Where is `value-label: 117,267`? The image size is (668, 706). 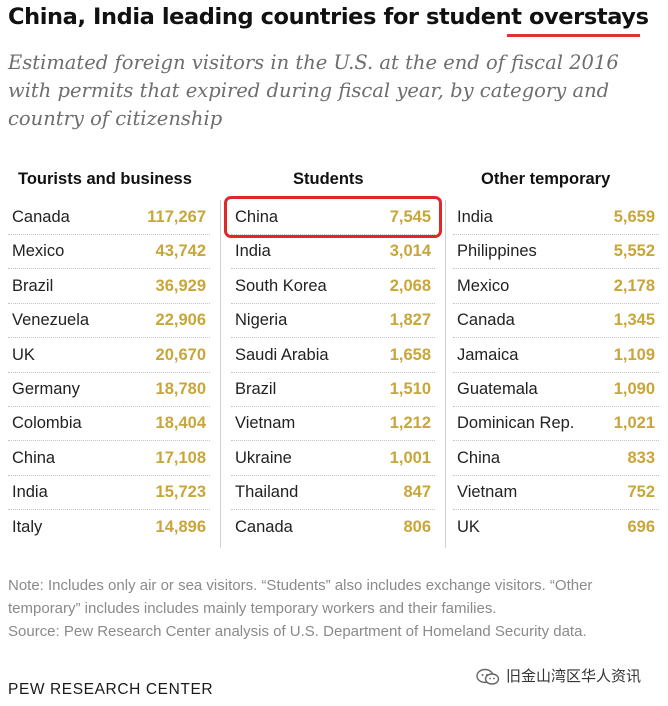 value-label: 117,267 is located at coordinates (176, 217).